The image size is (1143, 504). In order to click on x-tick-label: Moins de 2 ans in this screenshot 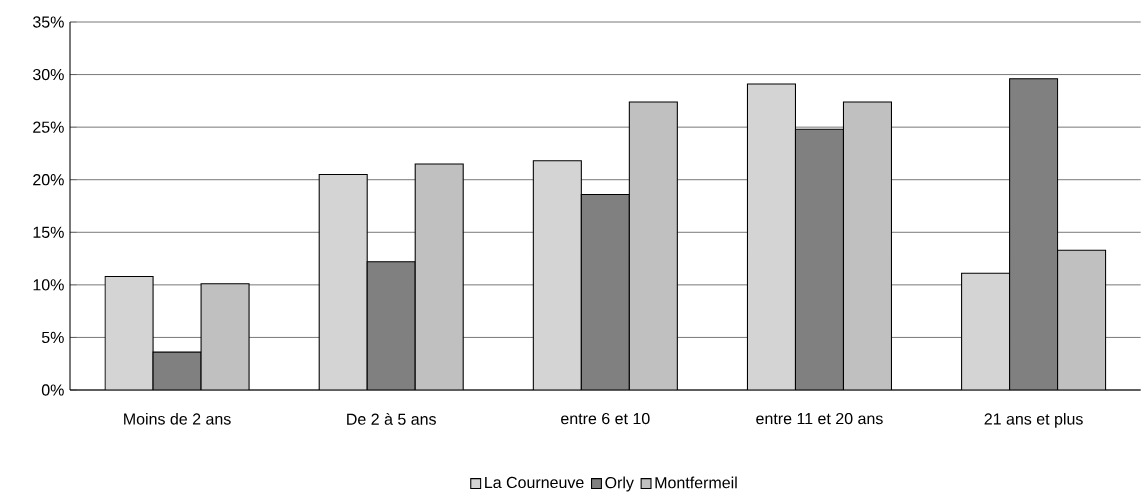, I will do `click(177, 418)`.